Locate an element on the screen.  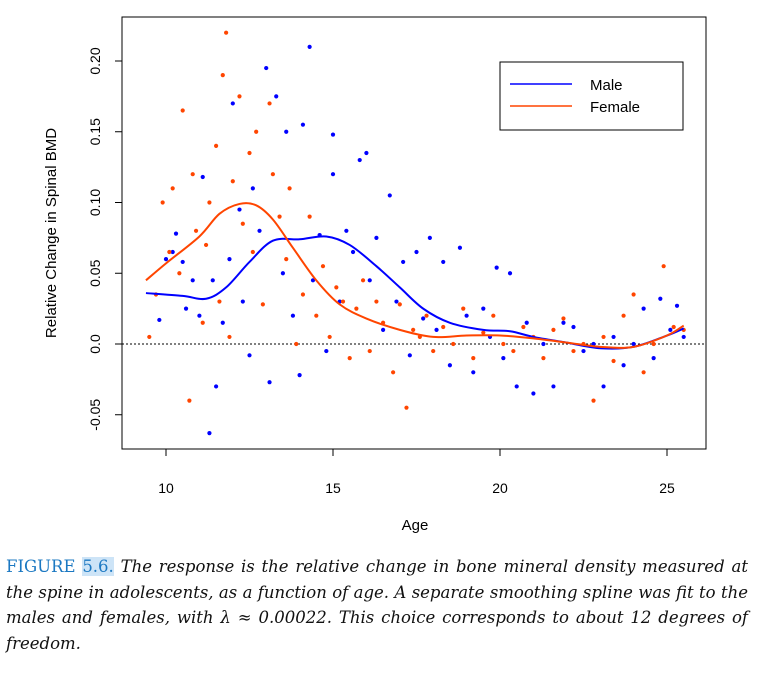
y-axis: -0.05 0.0 0.05 0.10 0.15 0.20 is located at coordinates (104, 239).